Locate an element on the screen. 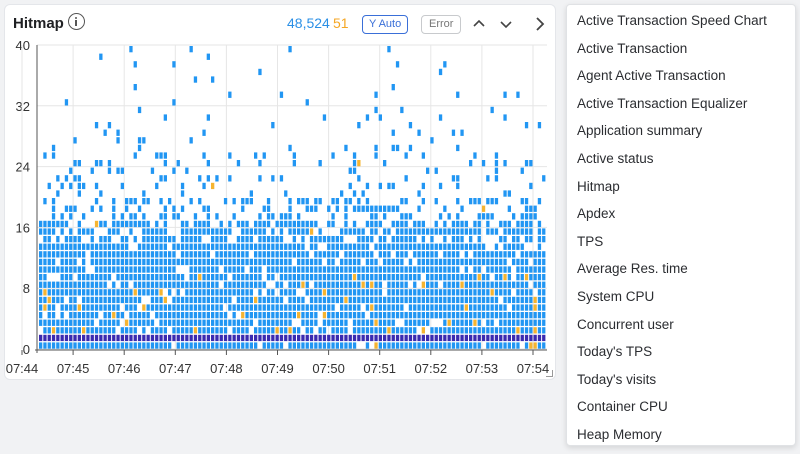  menu-item-today-s-tps: Today's TPS is located at coordinates (615, 352).